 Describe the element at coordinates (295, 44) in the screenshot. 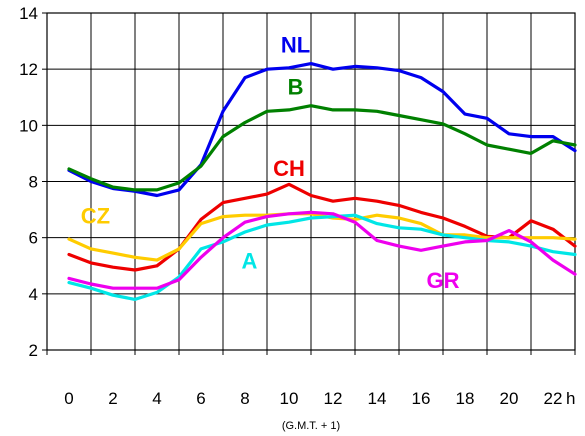

I see `series-label-nl: NL` at that location.